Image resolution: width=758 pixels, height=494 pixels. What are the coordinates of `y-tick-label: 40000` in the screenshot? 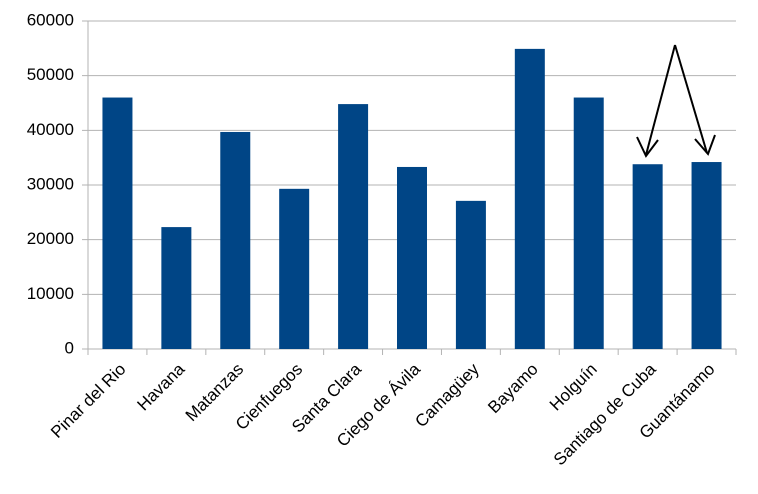 It's located at (50, 129).